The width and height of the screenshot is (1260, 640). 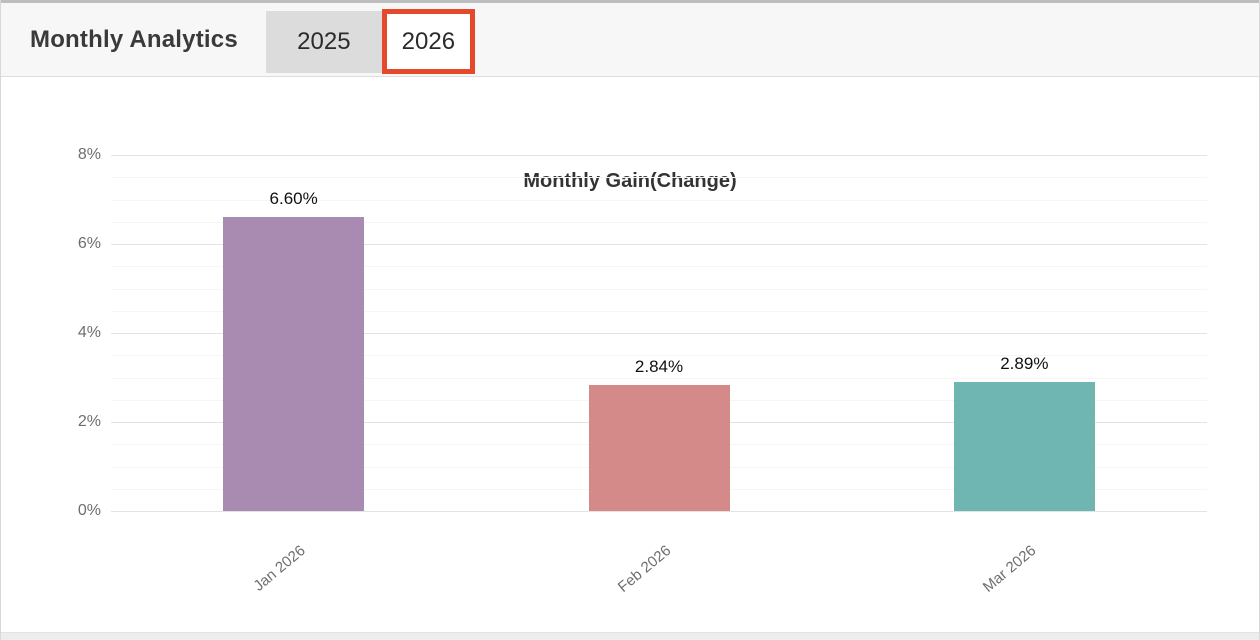 I want to click on chart-title: Monthly Gain(Change), so click(x=630, y=181).